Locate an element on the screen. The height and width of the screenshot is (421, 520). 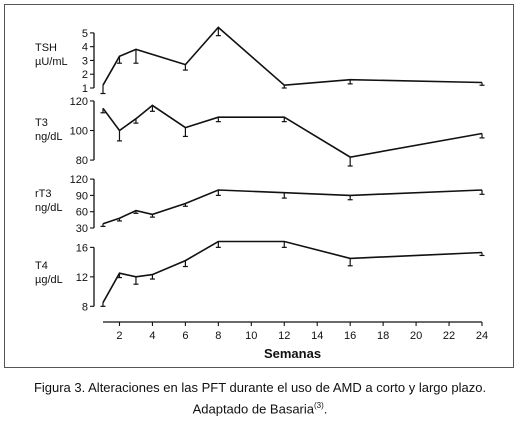
y-tick-label: 90 is located at coordinates (82, 196).